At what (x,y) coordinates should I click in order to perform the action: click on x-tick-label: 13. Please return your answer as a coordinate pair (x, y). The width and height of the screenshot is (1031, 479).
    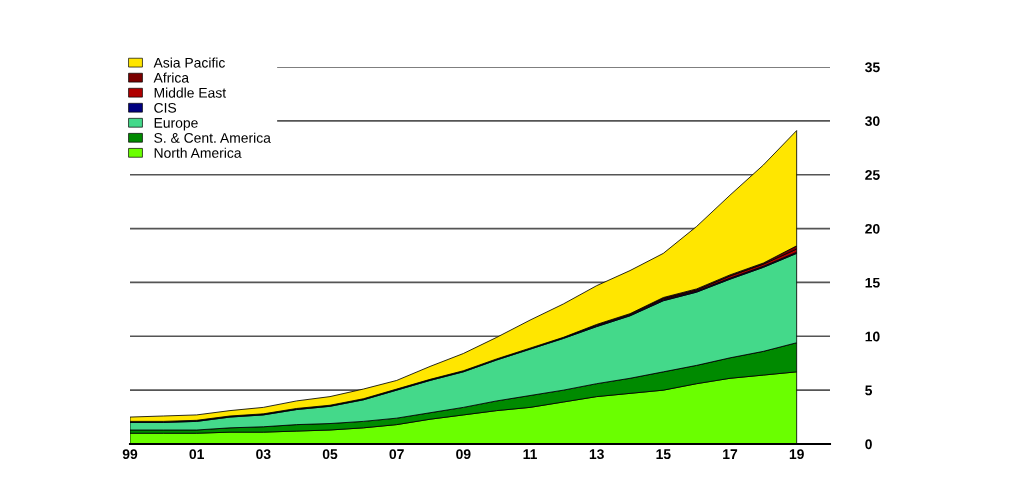
    Looking at the image, I should click on (596, 454).